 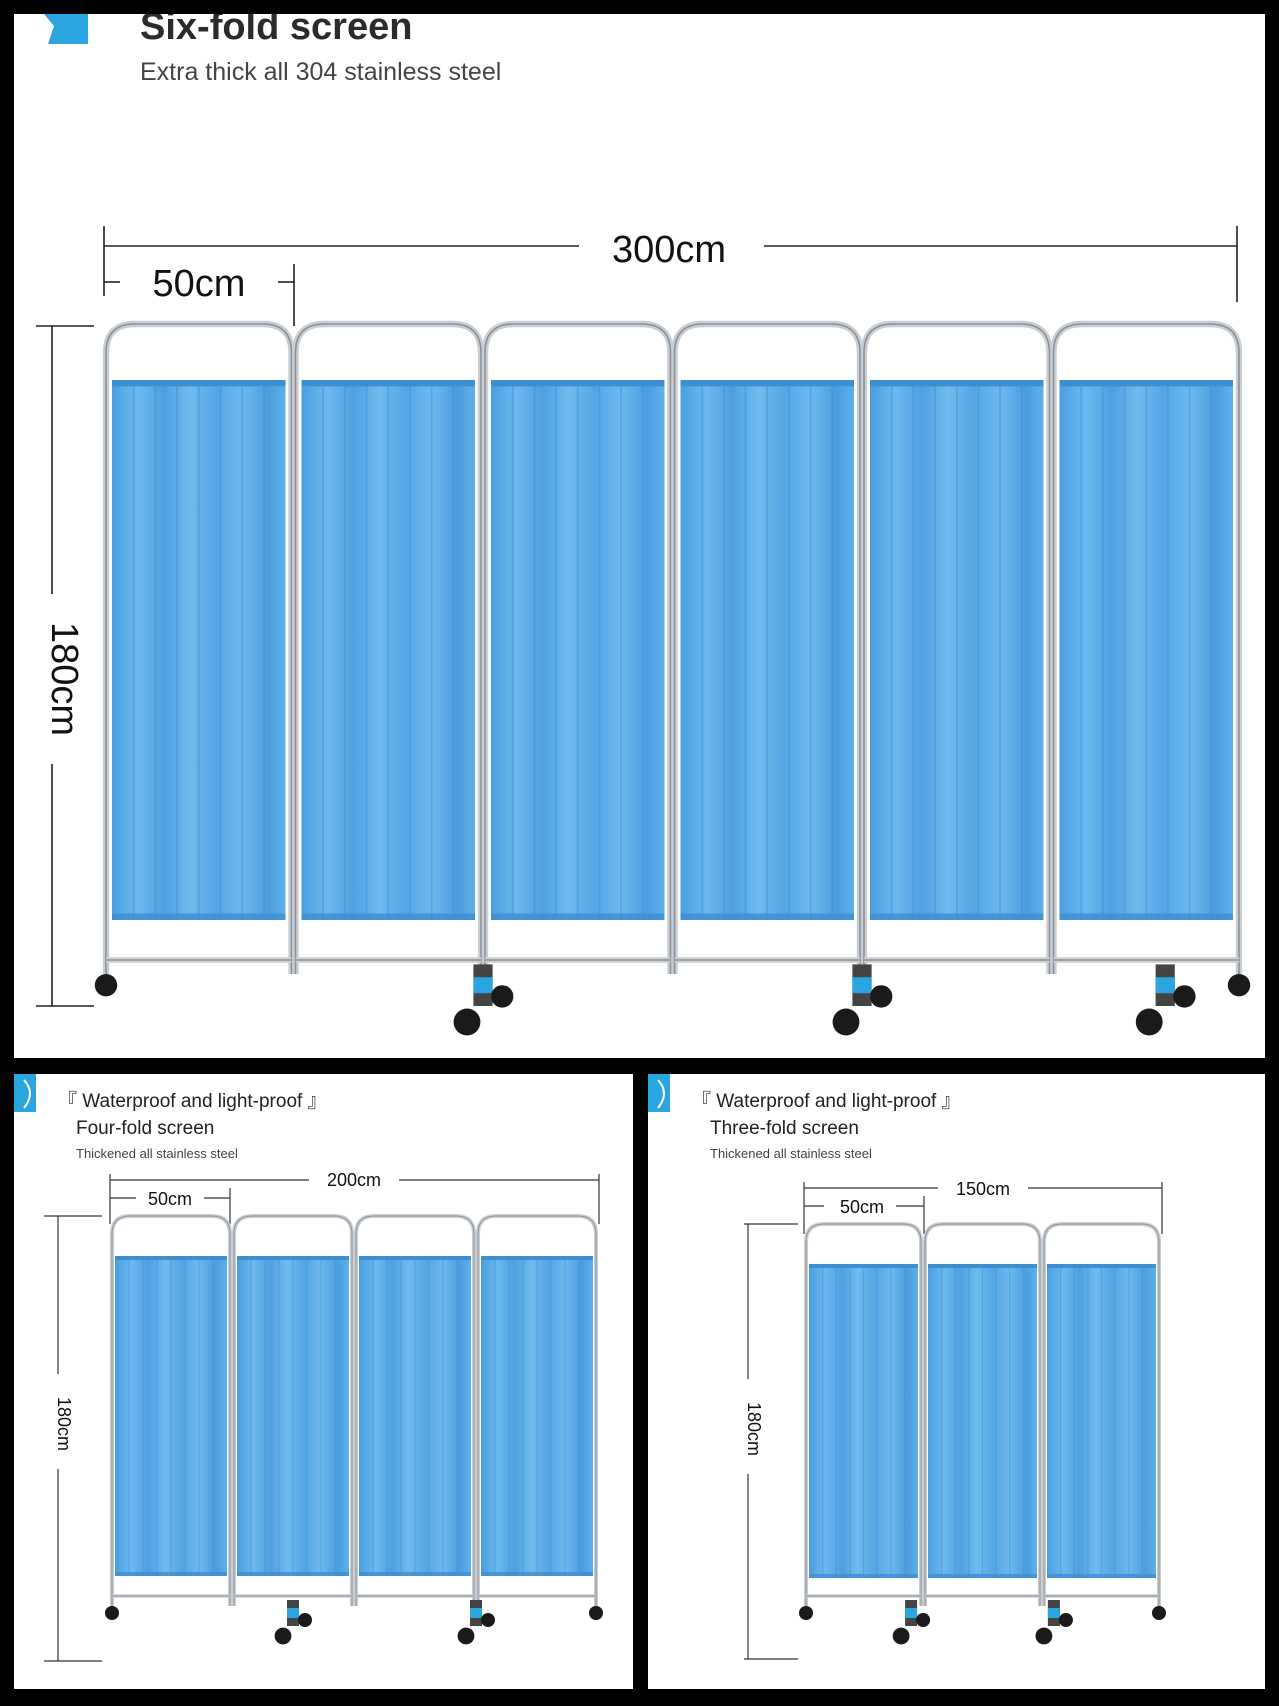 I want to click on three-fold-illustration: 150cm 50cm 180cm, so click(x=907, y=1367).